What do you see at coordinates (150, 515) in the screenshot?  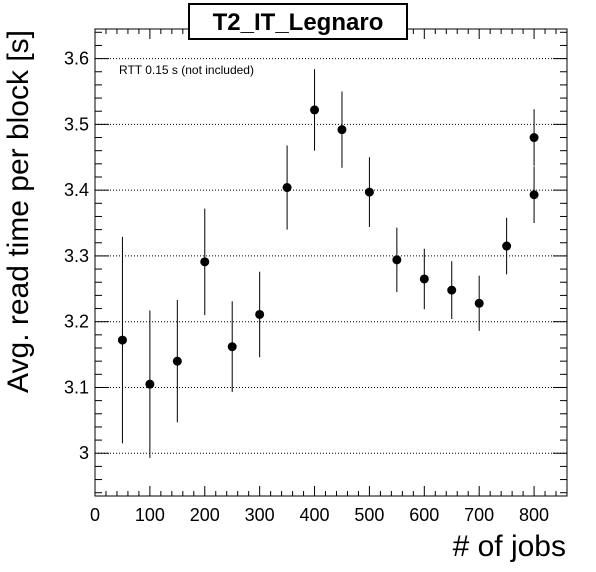 I see `x-tick-label: 100` at bounding box center [150, 515].